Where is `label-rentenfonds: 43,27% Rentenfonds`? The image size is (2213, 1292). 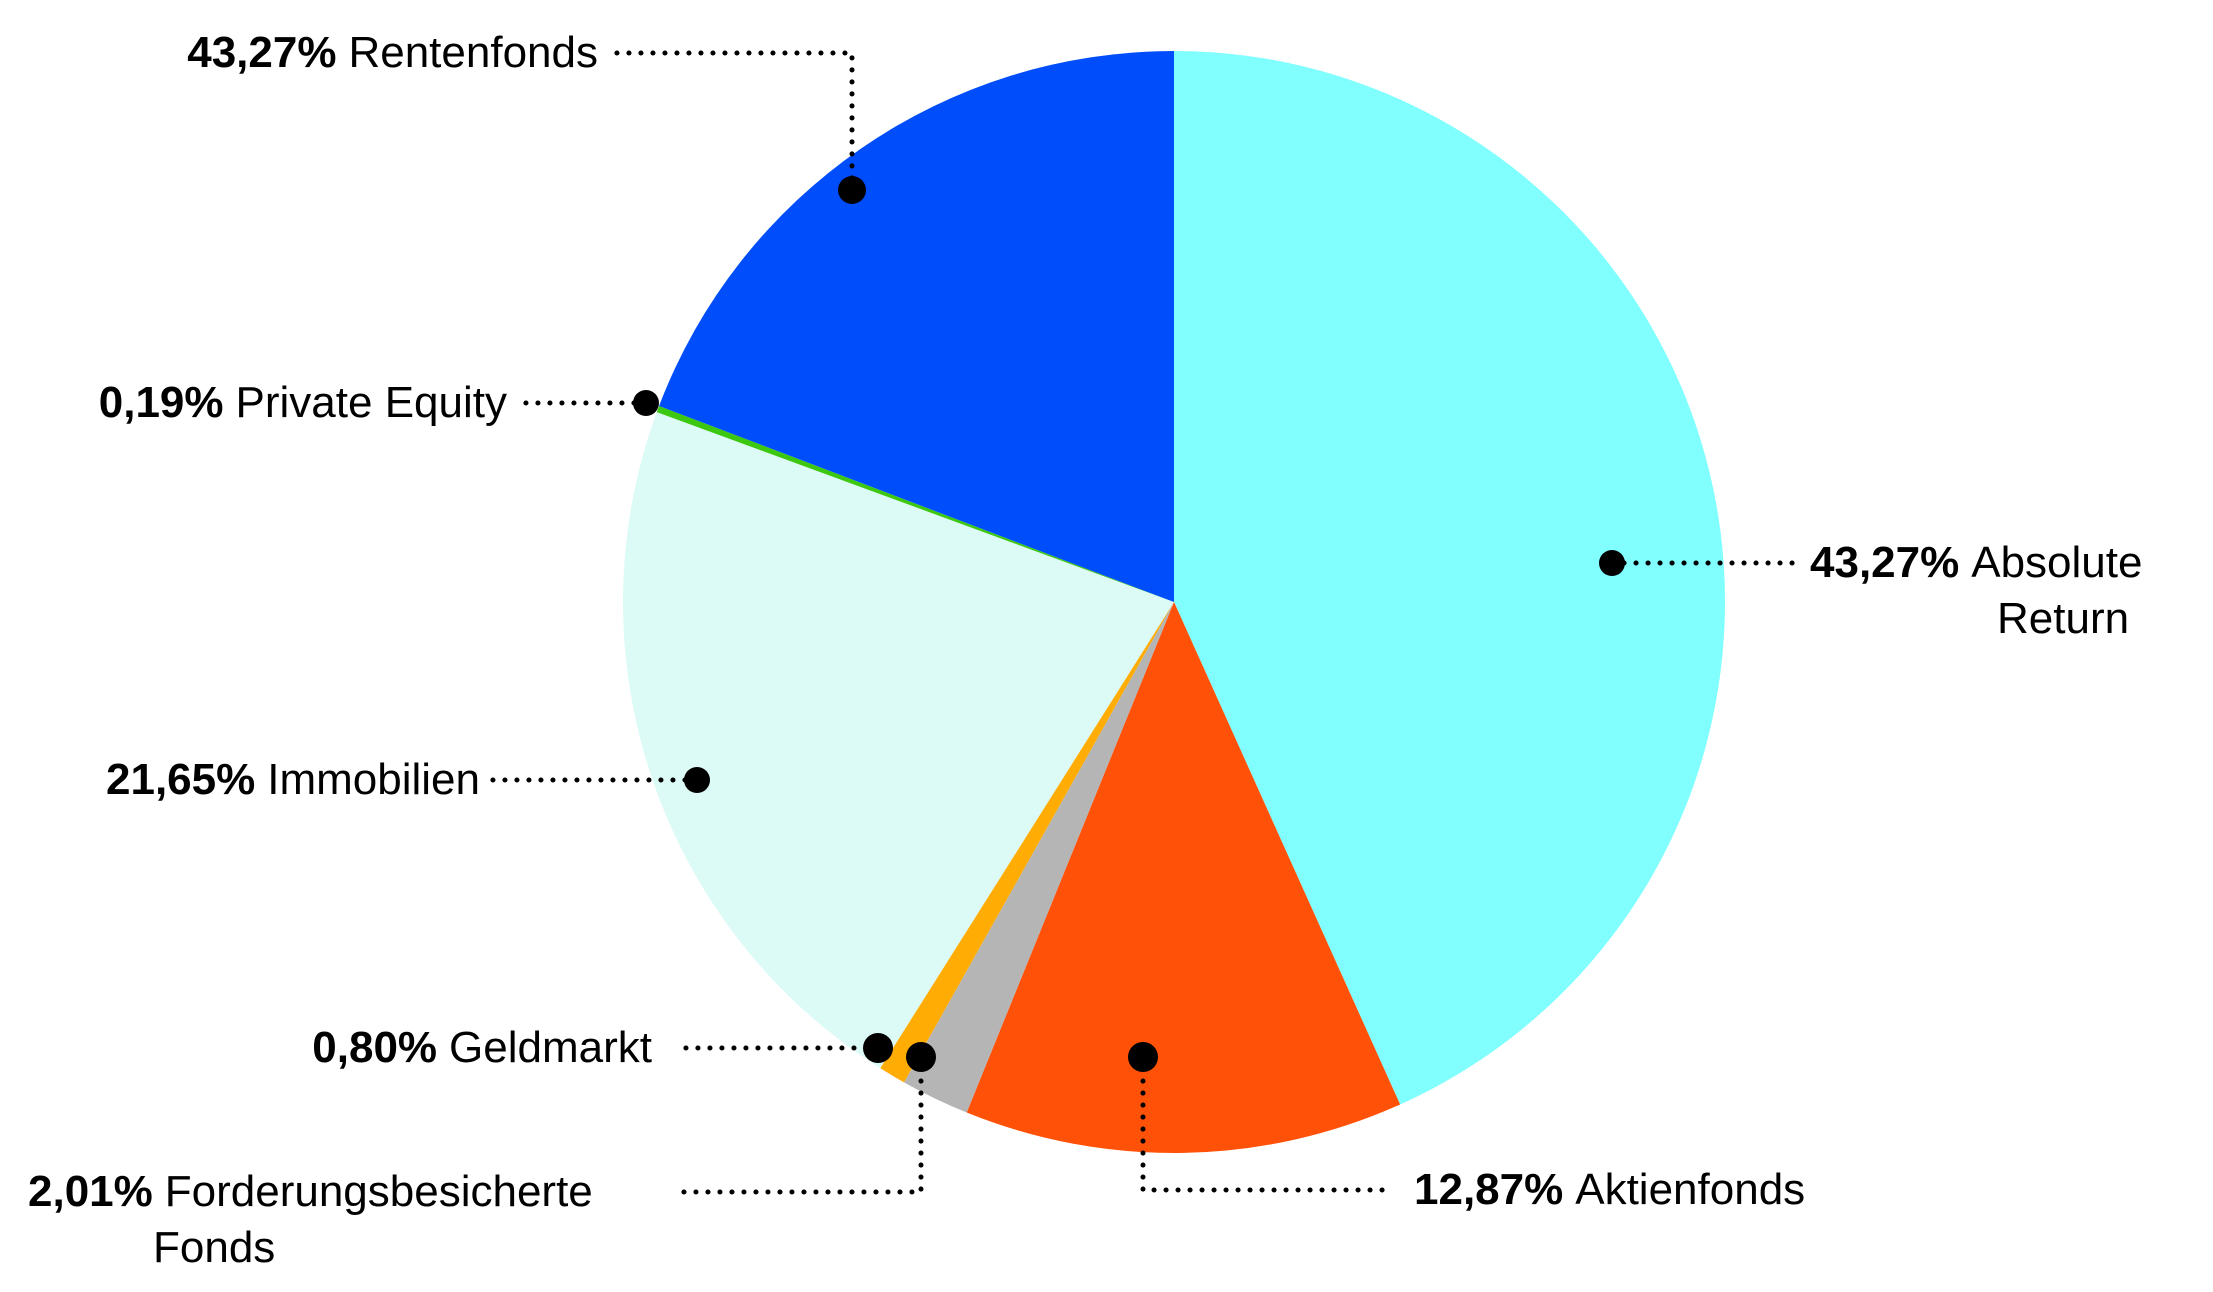 label-rentenfonds: 43,27% Rentenfonds is located at coordinates (392, 53).